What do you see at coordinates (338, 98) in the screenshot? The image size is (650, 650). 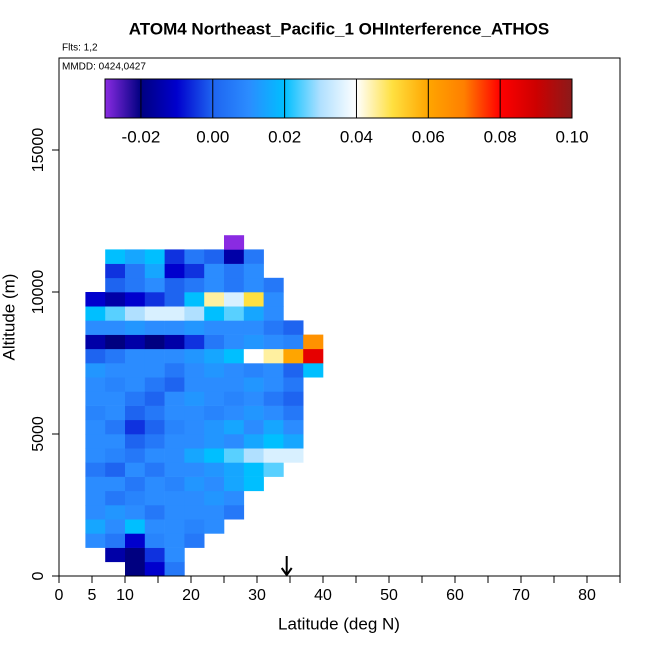 I see `colorbar` at bounding box center [338, 98].